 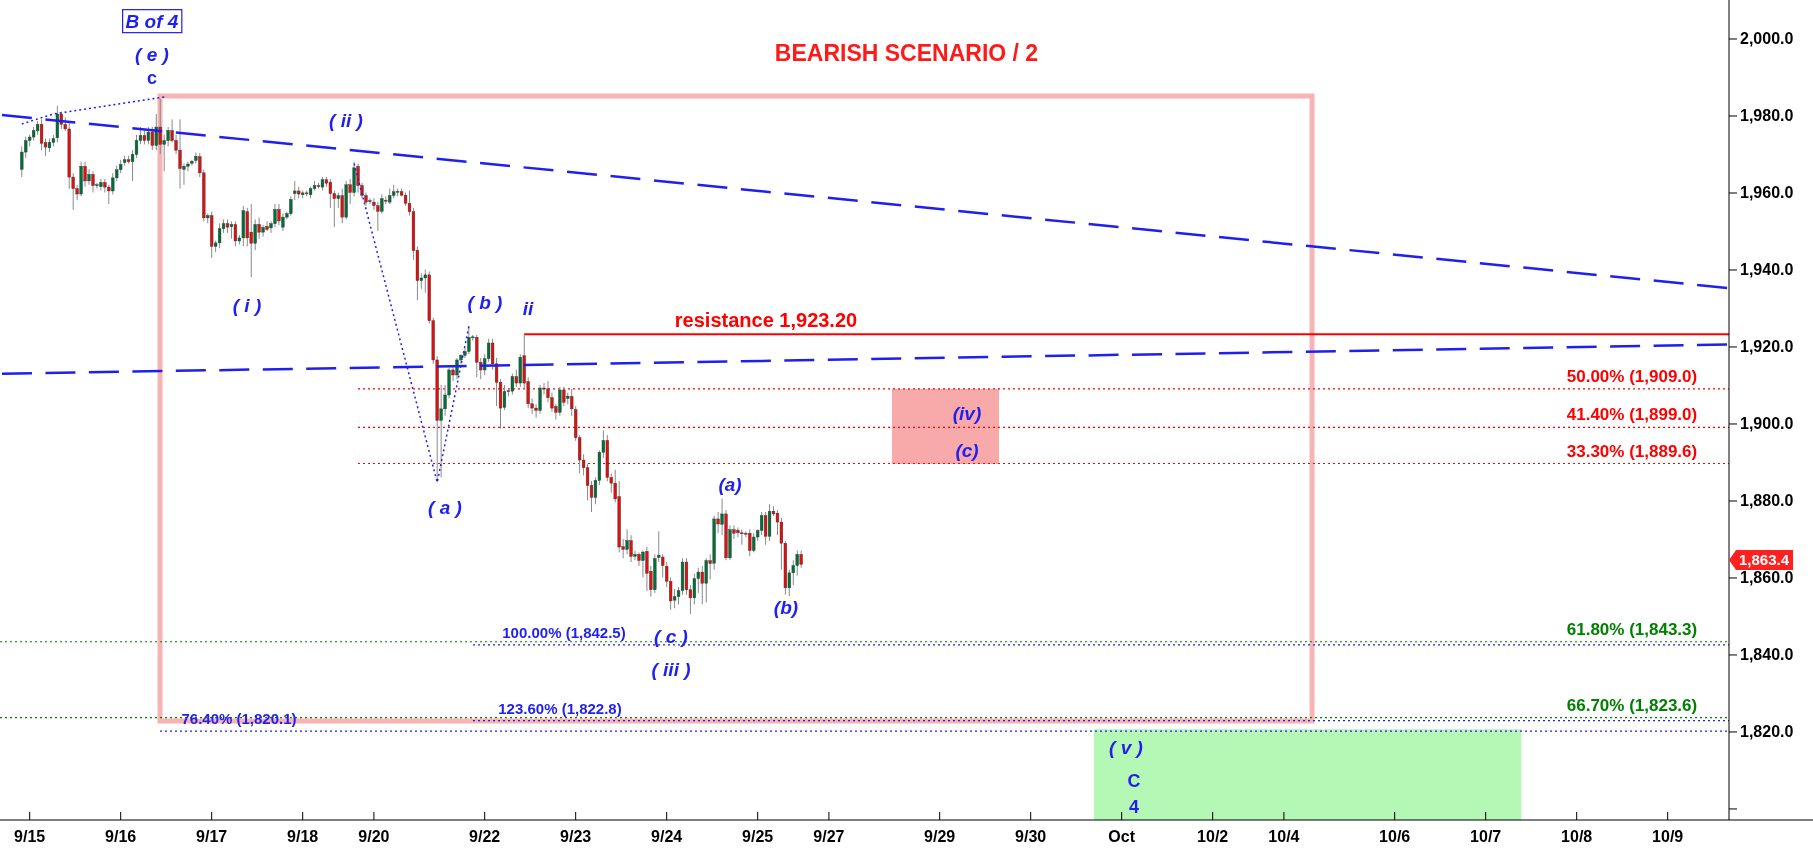 What do you see at coordinates (906, 53) in the screenshot?
I see `text: BEARISH SCENARIO / 2` at bounding box center [906, 53].